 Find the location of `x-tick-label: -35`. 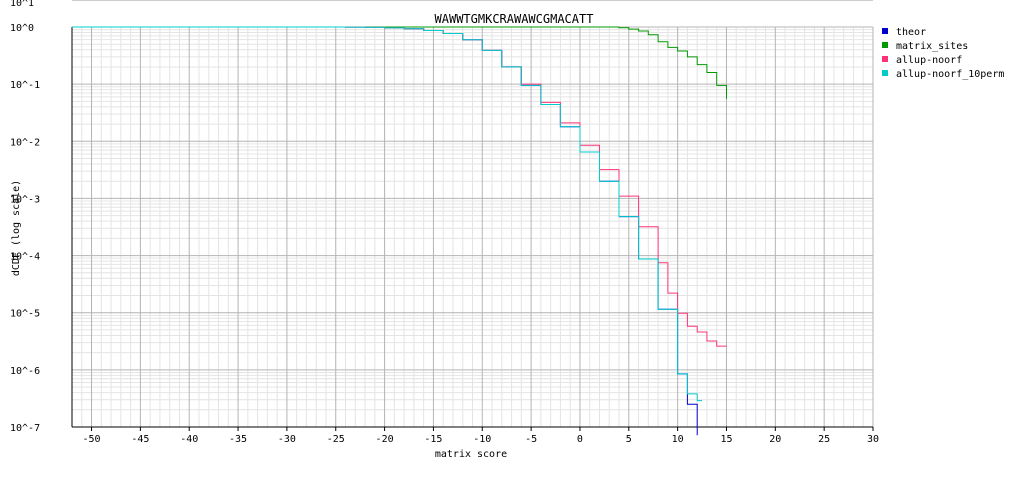

x-tick-label: -35 is located at coordinates (238, 439).